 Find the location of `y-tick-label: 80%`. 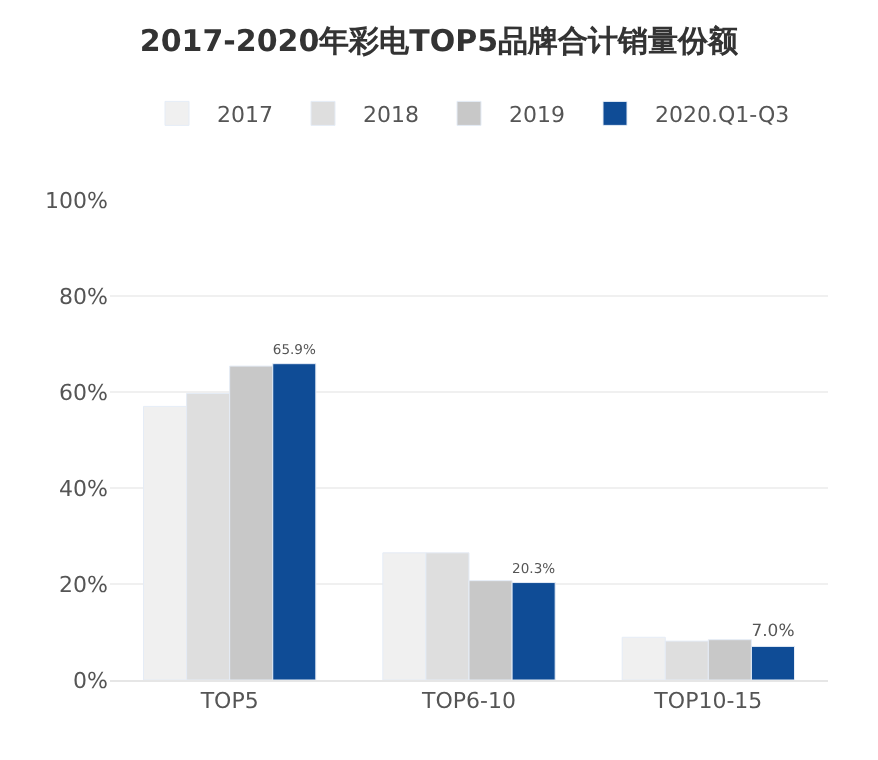

y-tick-label: 80% is located at coordinates (83, 296).